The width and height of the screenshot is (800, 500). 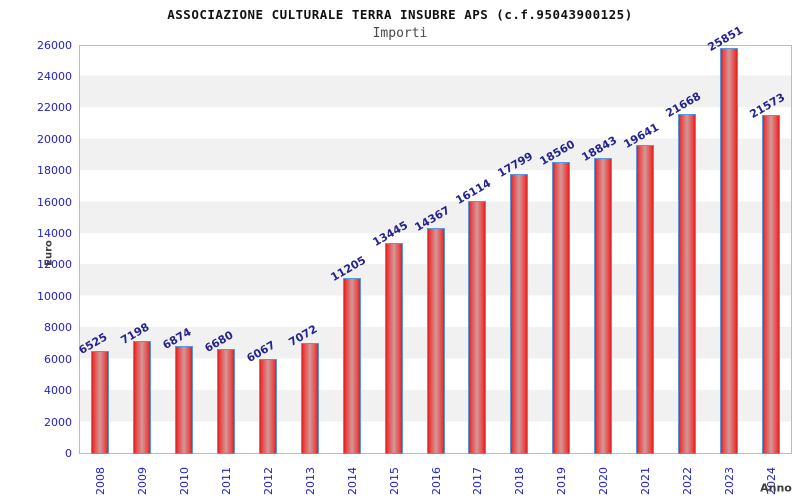 I want to click on x-tick-label: 2023, so click(x=730, y=481).